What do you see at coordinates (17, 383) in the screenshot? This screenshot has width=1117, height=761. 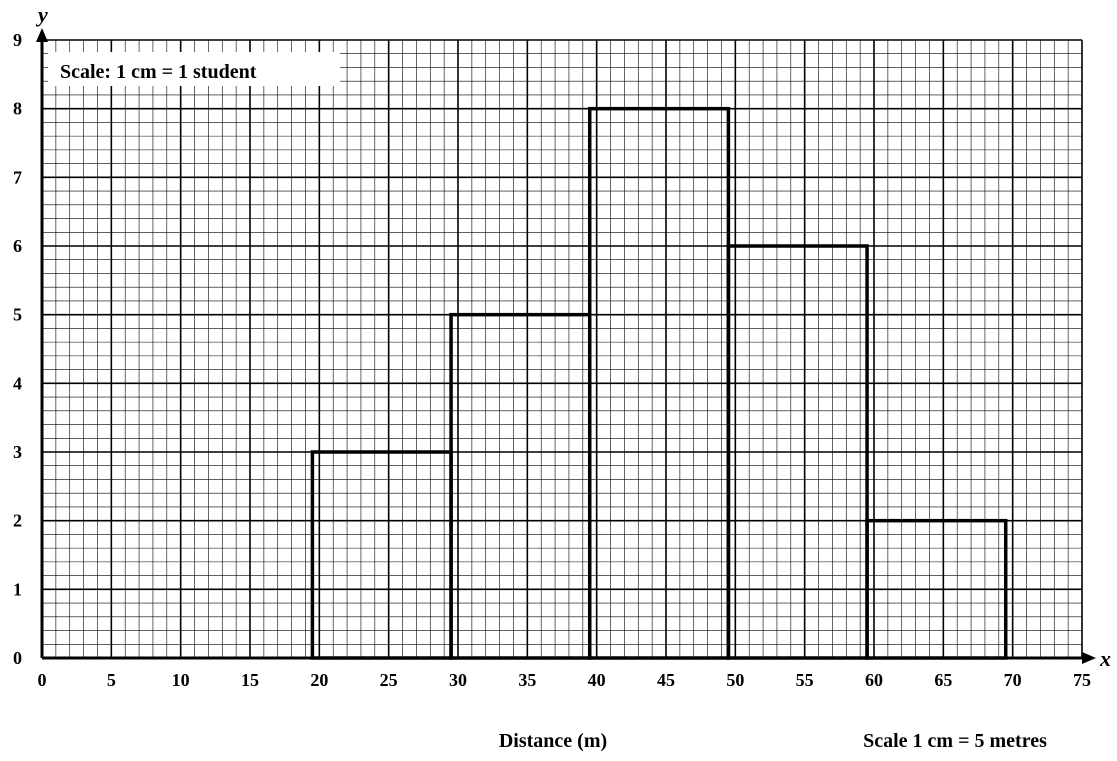 I see `y-tick-label: 4` at bounding box center [17, 383].